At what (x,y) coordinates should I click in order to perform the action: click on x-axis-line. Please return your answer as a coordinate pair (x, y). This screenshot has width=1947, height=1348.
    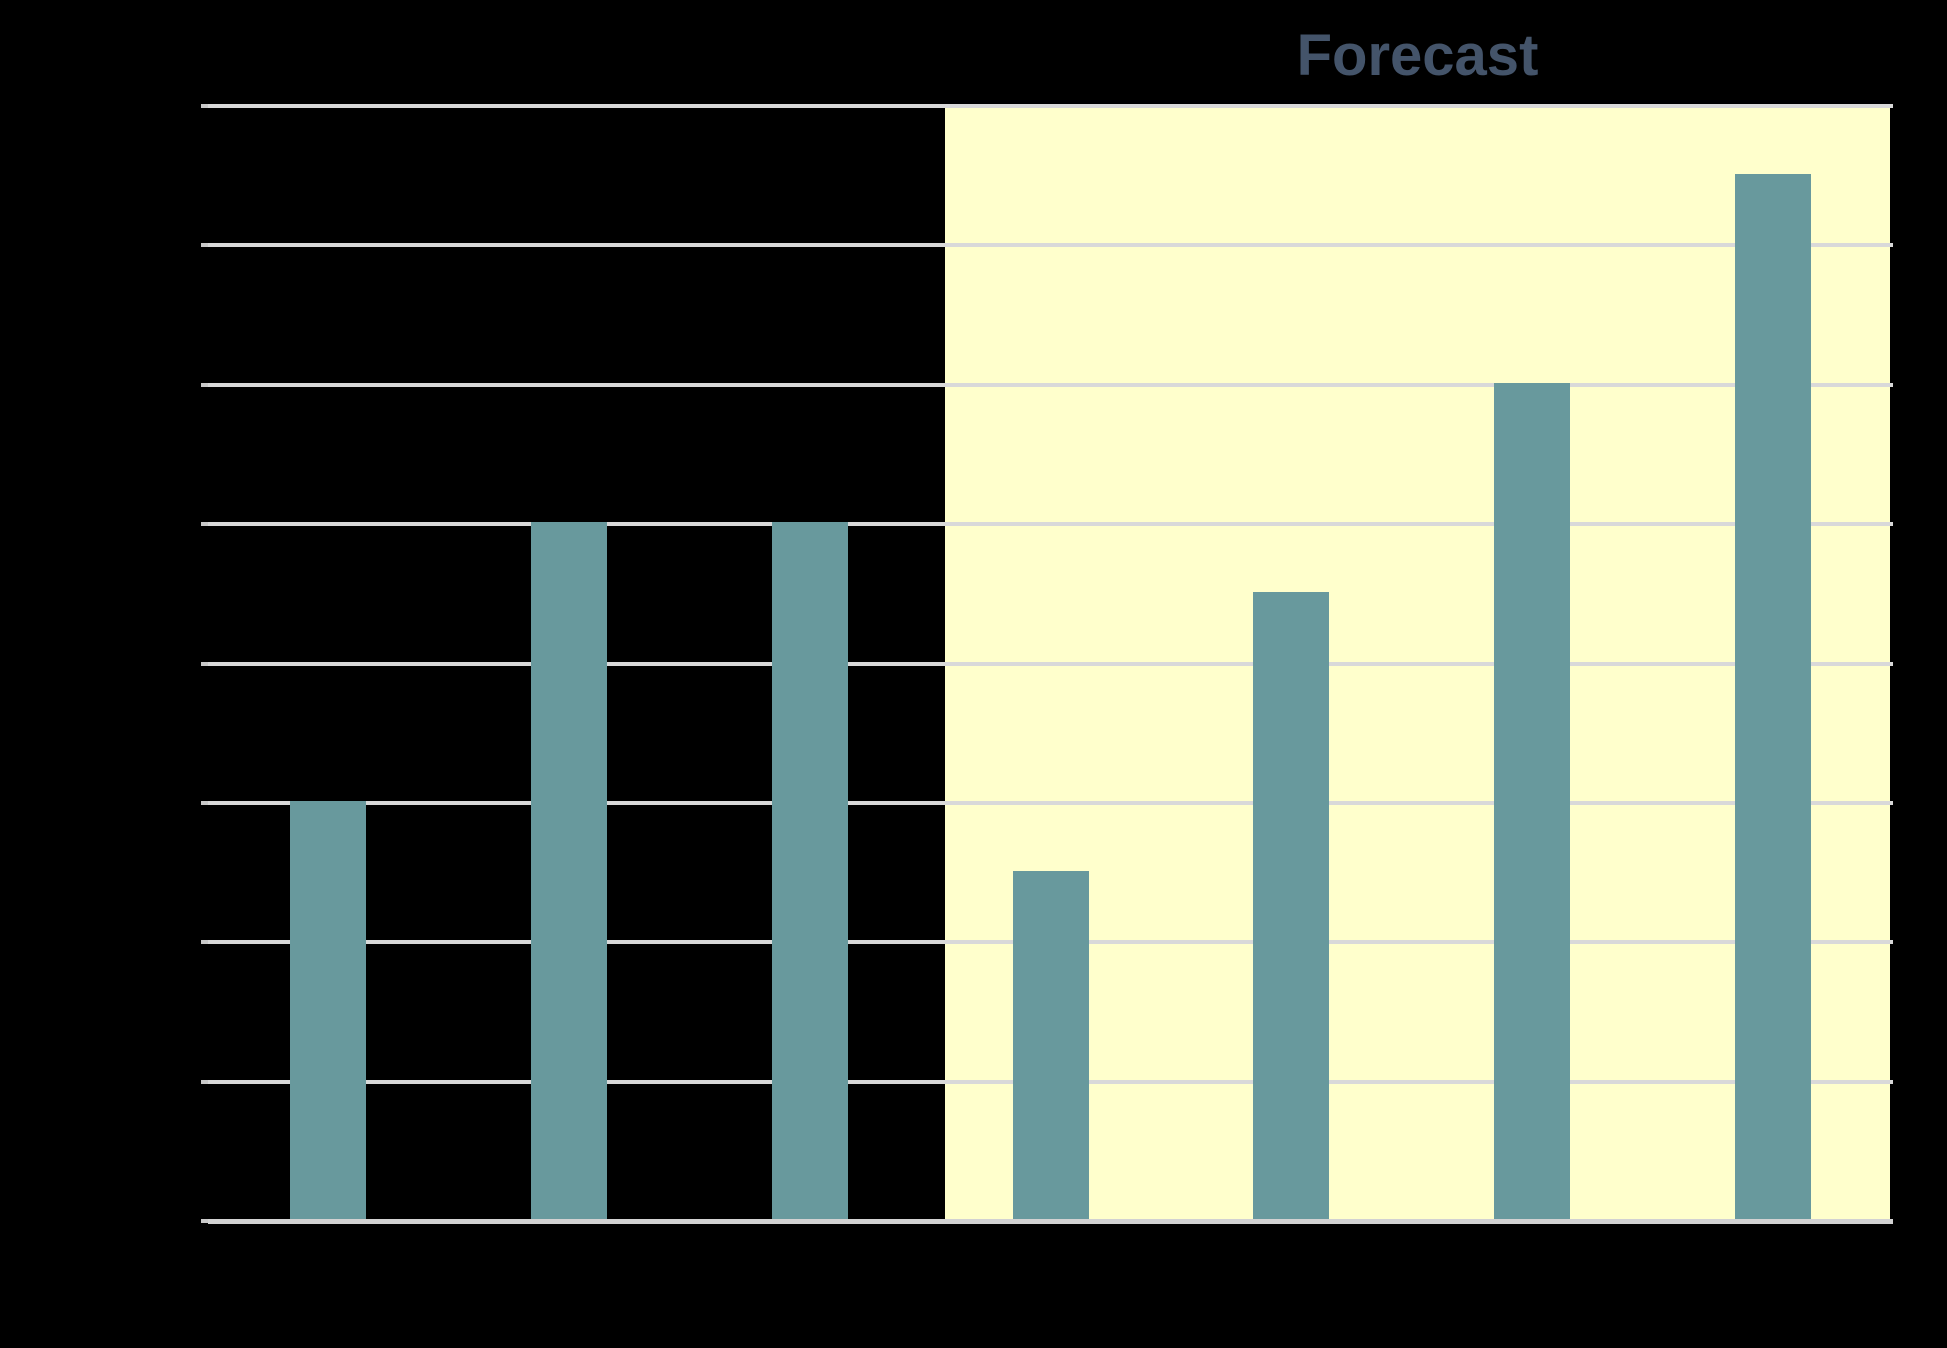
    Looking at the image, I should click on (1050, 1221).